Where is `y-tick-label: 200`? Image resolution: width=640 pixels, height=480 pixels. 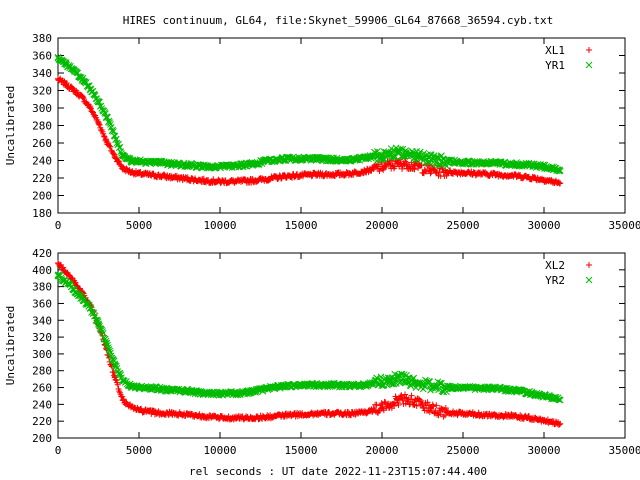
y-tick-label: 200 is located at coordinates (42, 196).